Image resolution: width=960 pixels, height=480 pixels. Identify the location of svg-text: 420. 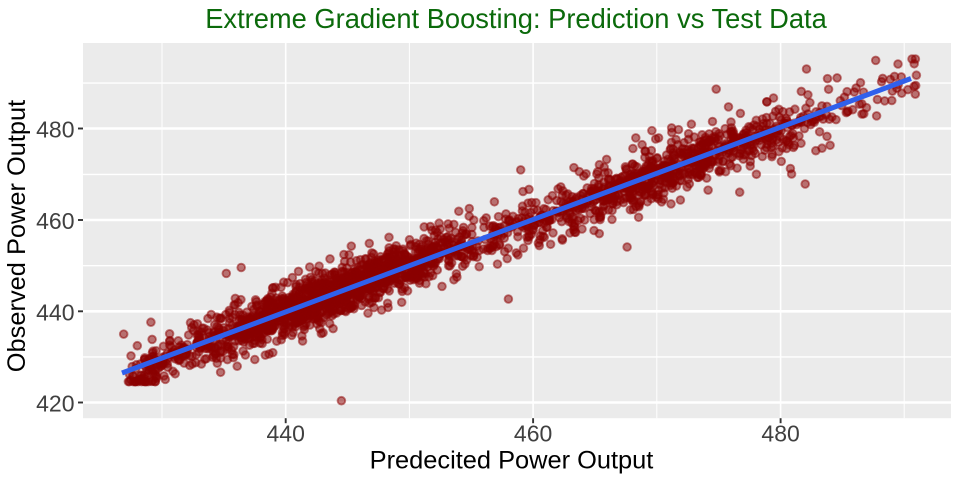
(55, 404).